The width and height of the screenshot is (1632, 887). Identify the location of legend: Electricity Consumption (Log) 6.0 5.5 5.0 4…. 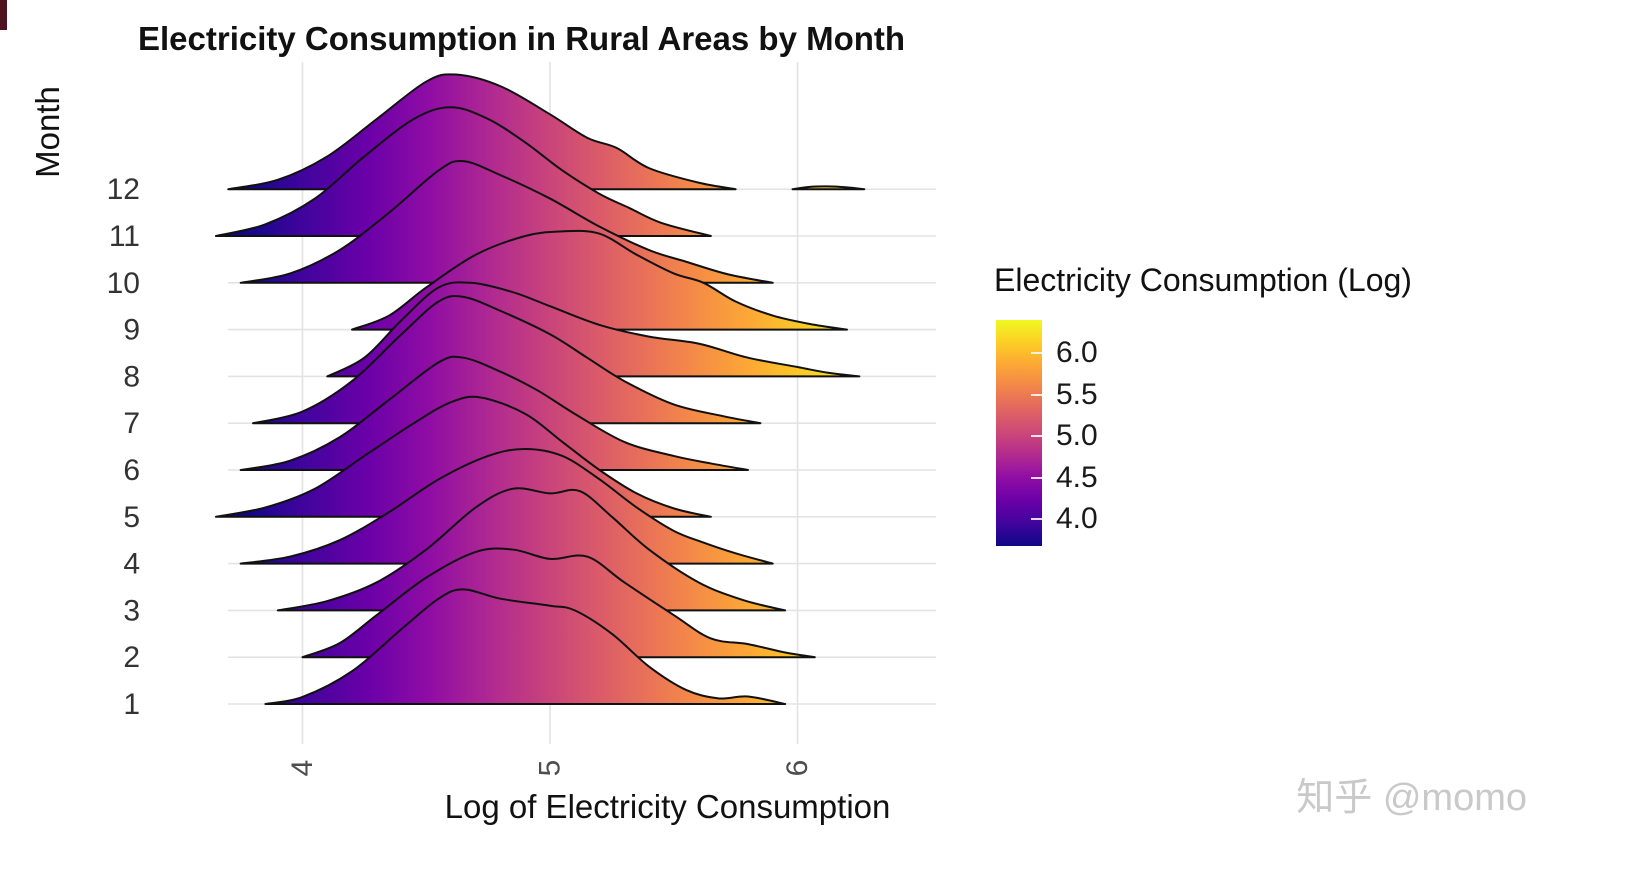
(1284, 422).